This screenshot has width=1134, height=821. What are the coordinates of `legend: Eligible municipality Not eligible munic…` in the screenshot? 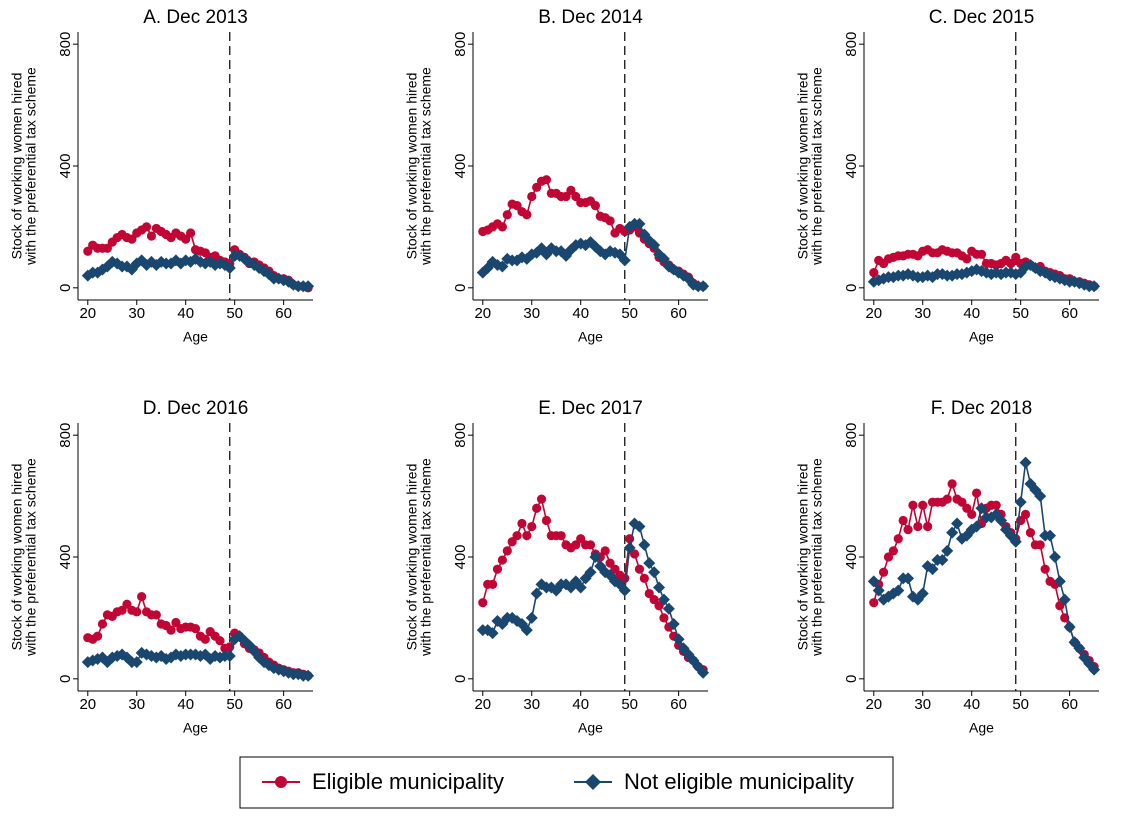 It's located at (566, 782).